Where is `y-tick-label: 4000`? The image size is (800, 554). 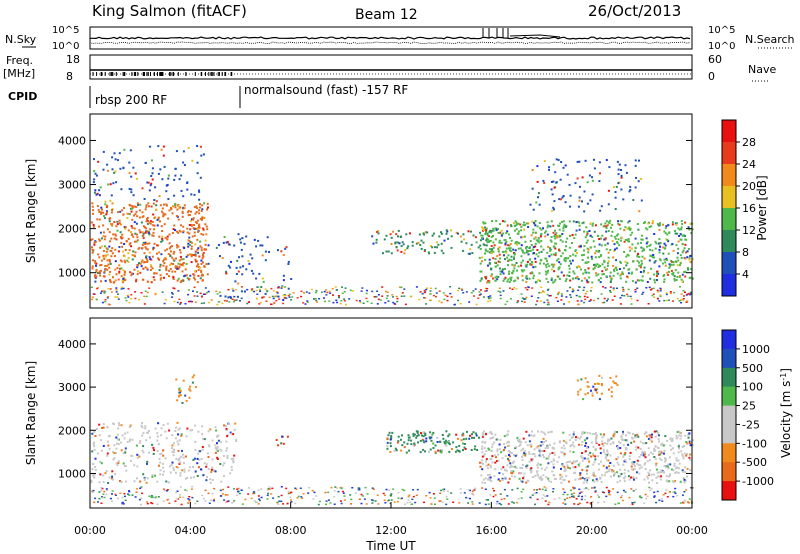
y-tick-label: 4000 is located at coordinates (72, 344).